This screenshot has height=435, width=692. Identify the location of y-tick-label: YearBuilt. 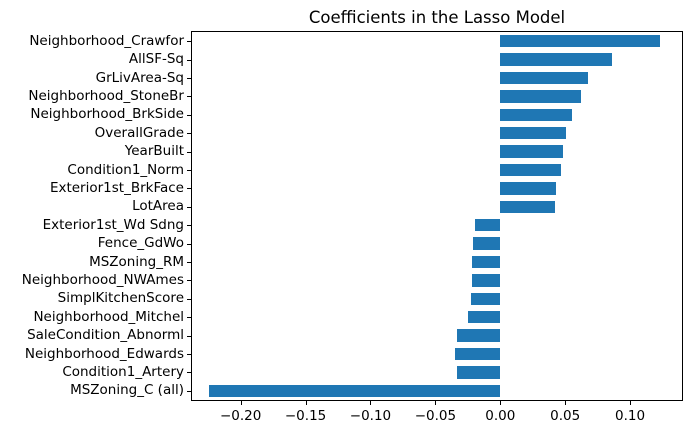
(154, 151).